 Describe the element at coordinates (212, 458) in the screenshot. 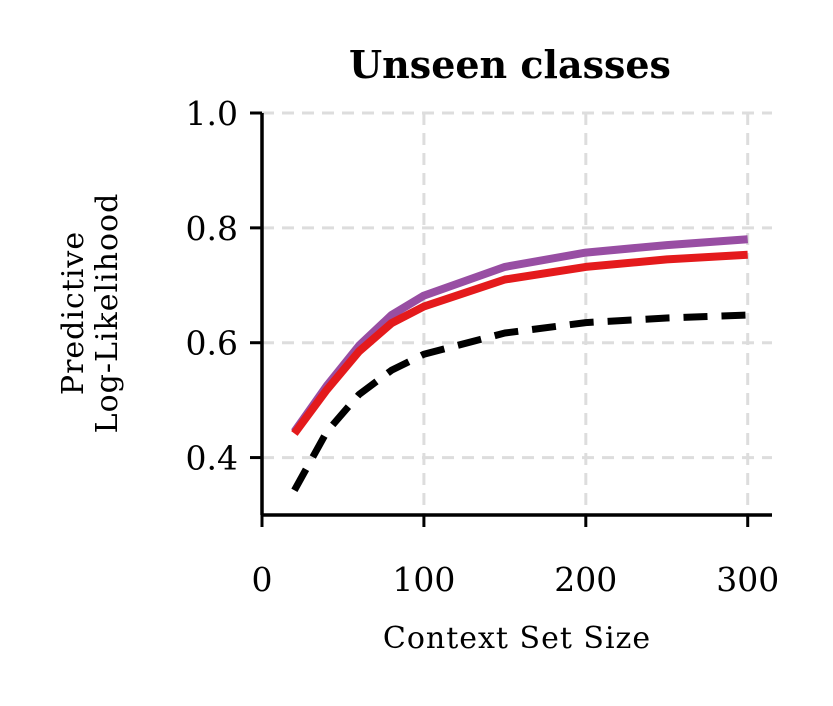

I see `y-tick-label: 0.4` at that location.